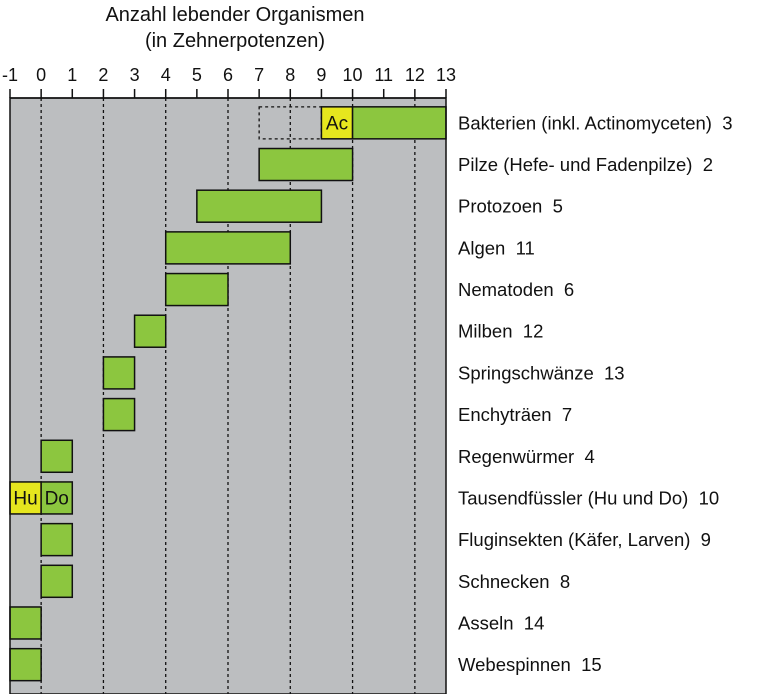 Image resolution: width=768 pixels, height=694 pixels. I want to click on category-label: Enchyträen 7, so click(515, 414).